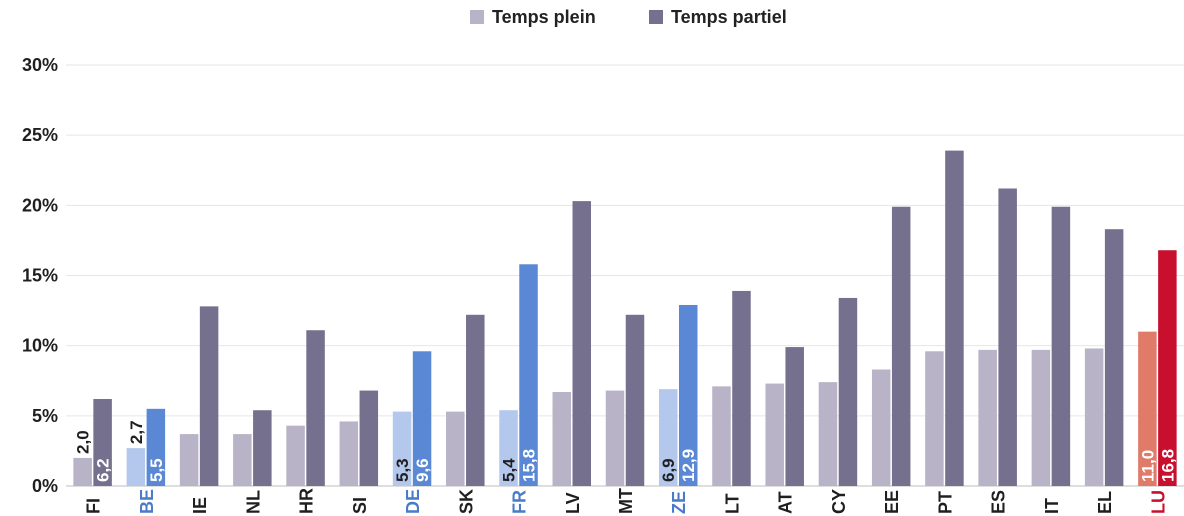 This screenshot has width=1184, height=516. I want to click on y-tick-label: 30%, so click(40, 65).